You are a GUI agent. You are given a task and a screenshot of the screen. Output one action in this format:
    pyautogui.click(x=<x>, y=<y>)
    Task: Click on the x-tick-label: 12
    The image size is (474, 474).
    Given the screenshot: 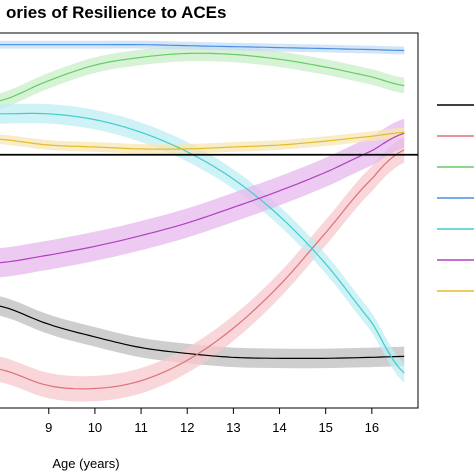 What is the action you would take?
    pyautogui.click(x=187, y=427)
    